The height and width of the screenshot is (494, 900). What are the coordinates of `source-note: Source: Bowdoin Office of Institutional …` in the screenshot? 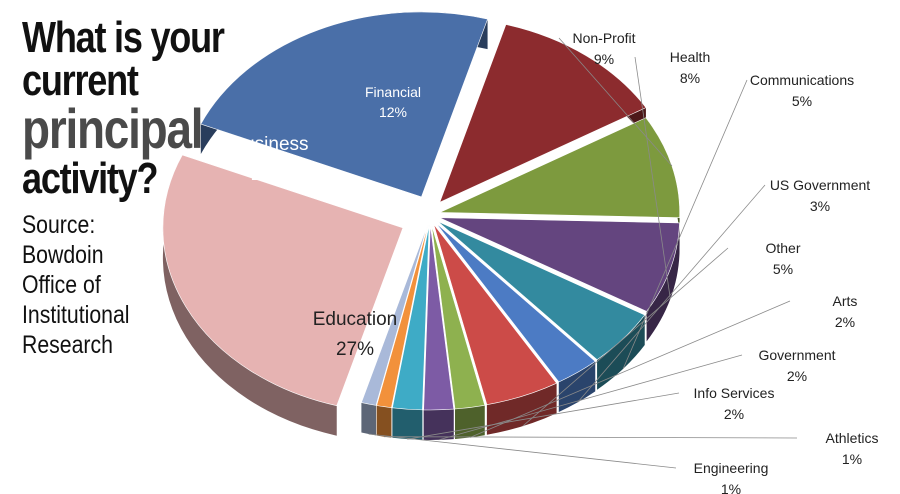 It's located at (75, 285).